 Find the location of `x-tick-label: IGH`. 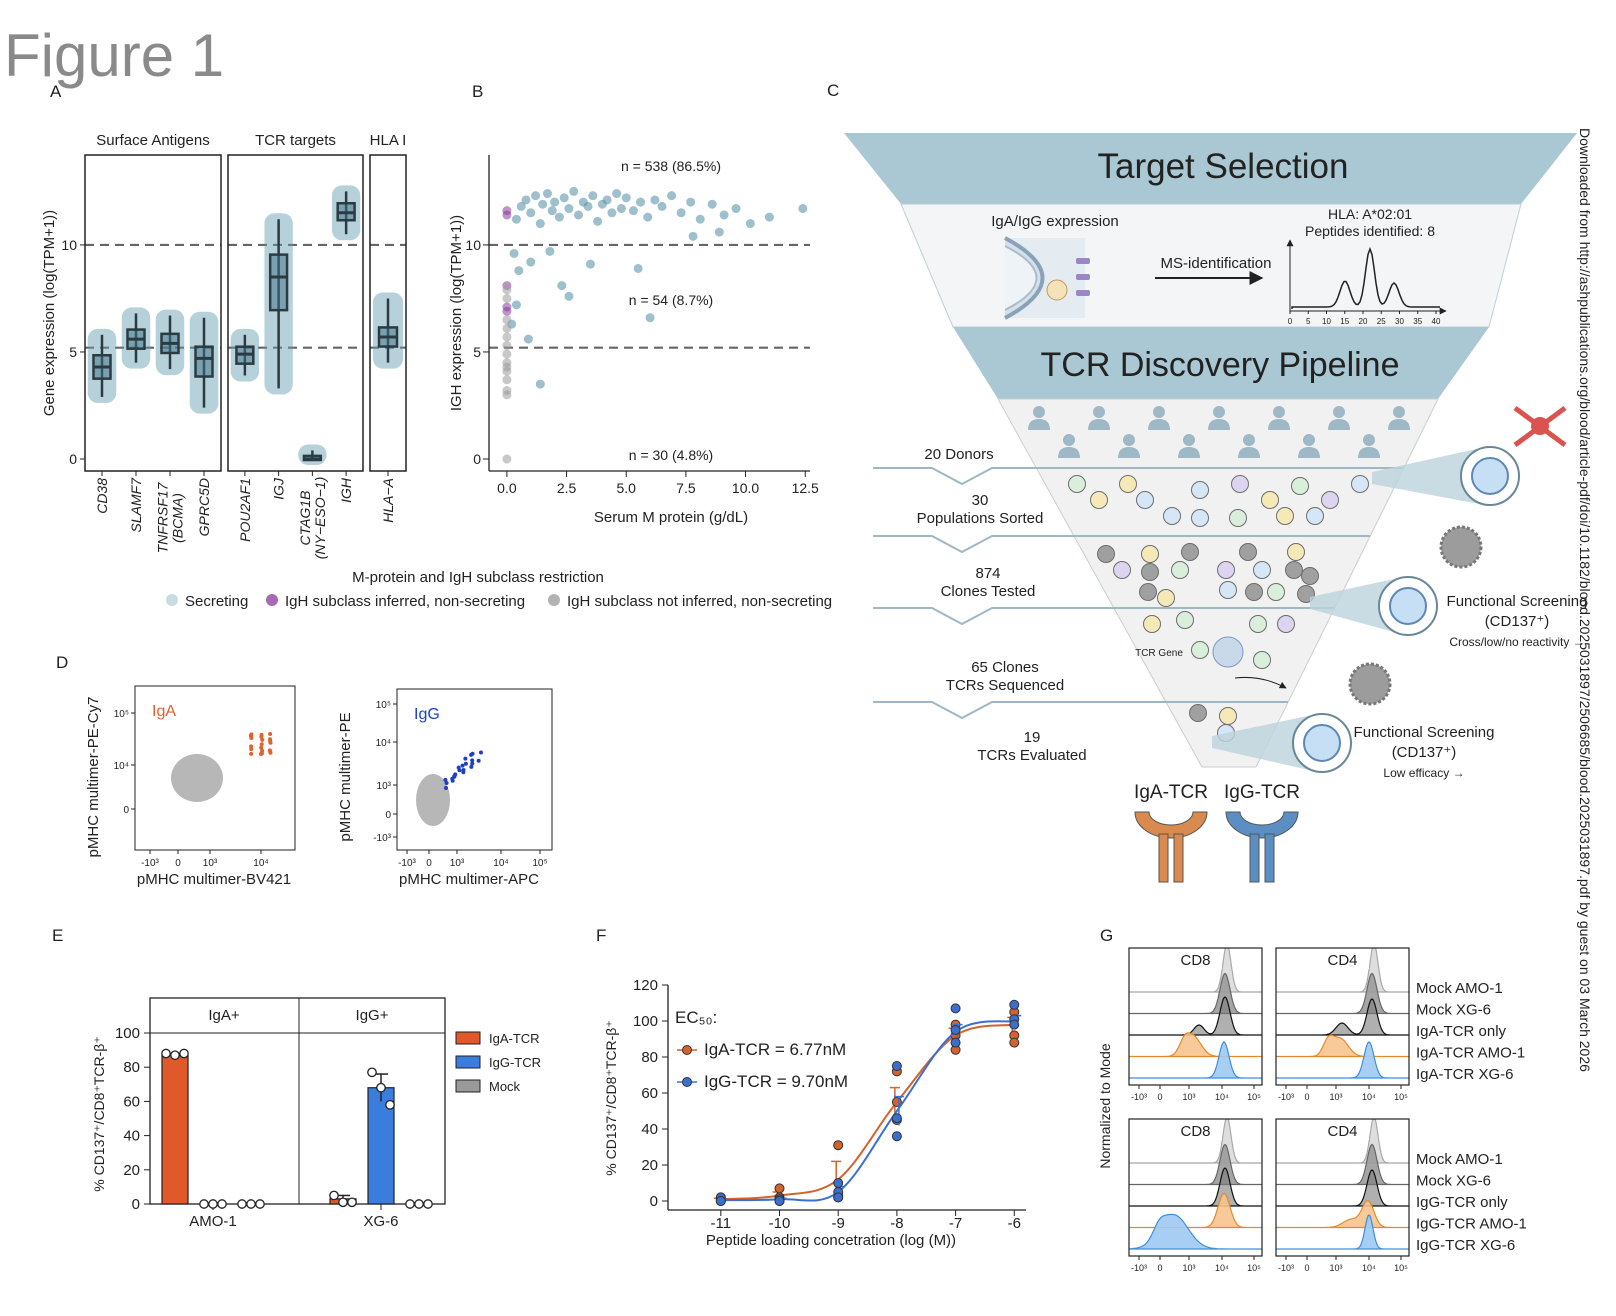

x-tick-label: IGH is located at coordinates (346, 490).